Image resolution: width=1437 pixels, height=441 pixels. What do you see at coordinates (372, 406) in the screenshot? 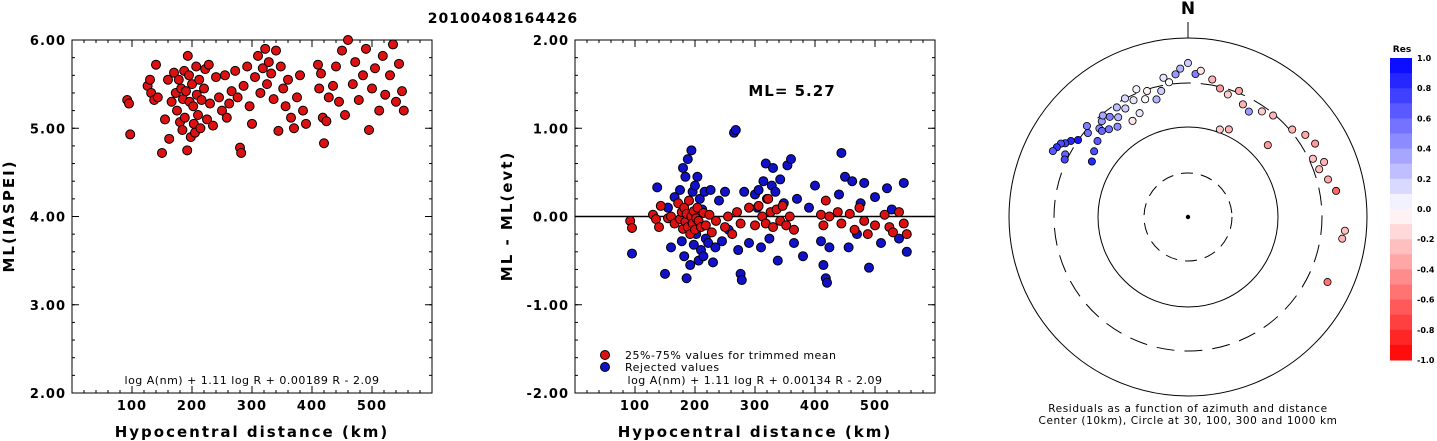
I see `panel1-xtick-label: 500` at bounding box center [372, 406].